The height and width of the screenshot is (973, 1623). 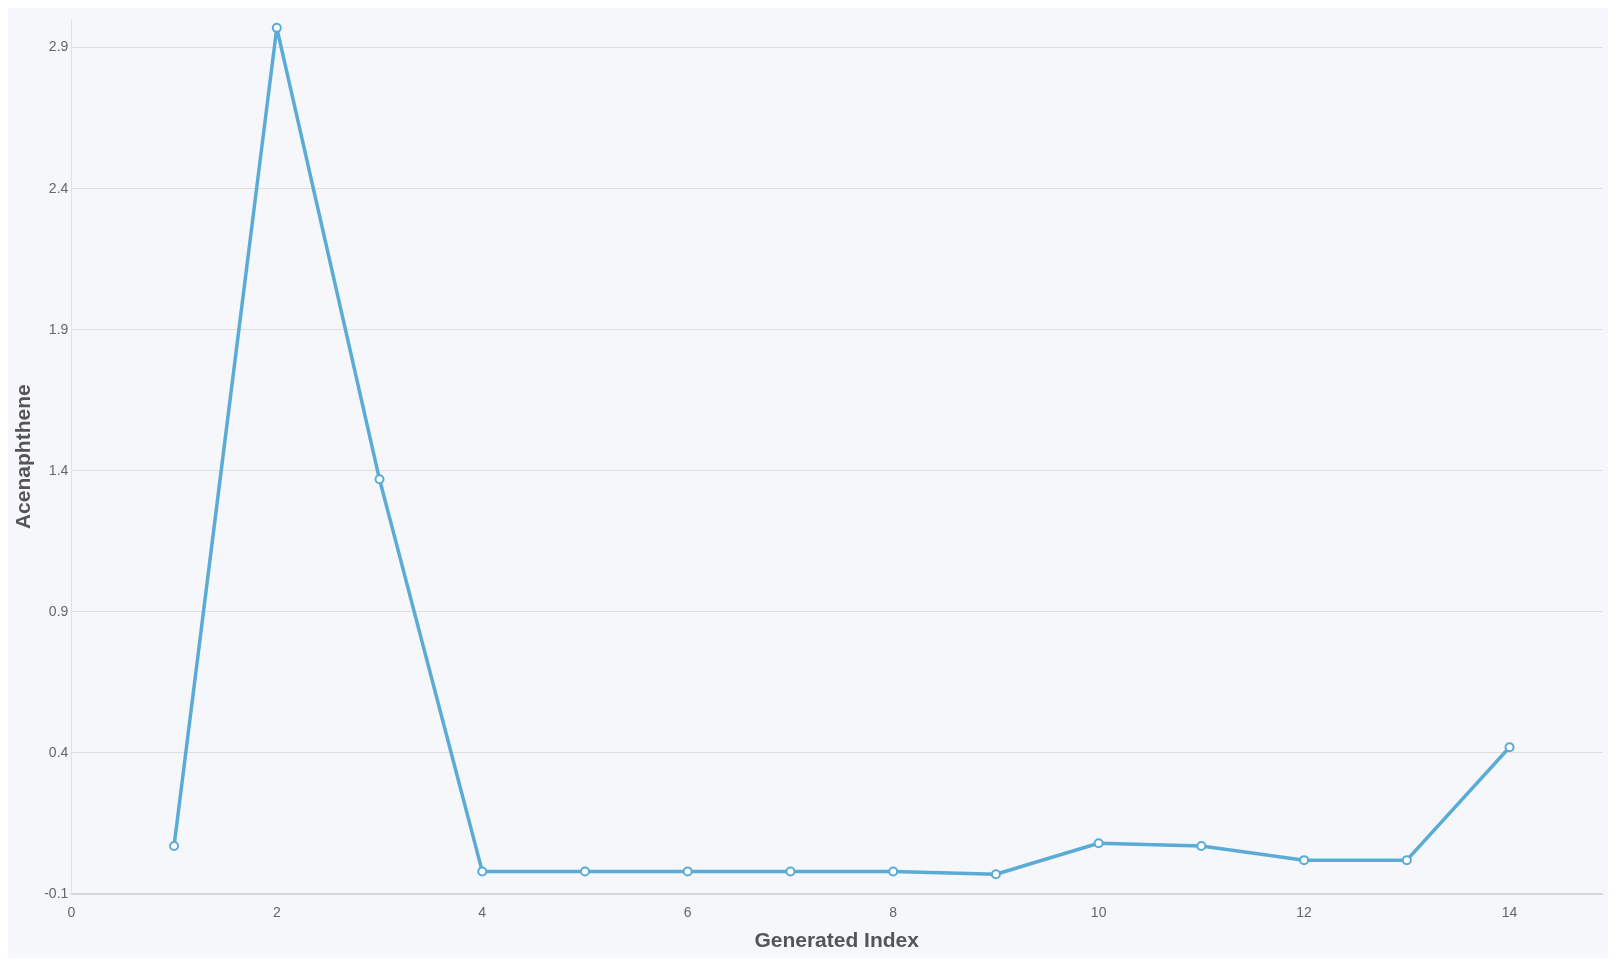 I want to click on x-tick-label: 0, so click(x=71, y=912).